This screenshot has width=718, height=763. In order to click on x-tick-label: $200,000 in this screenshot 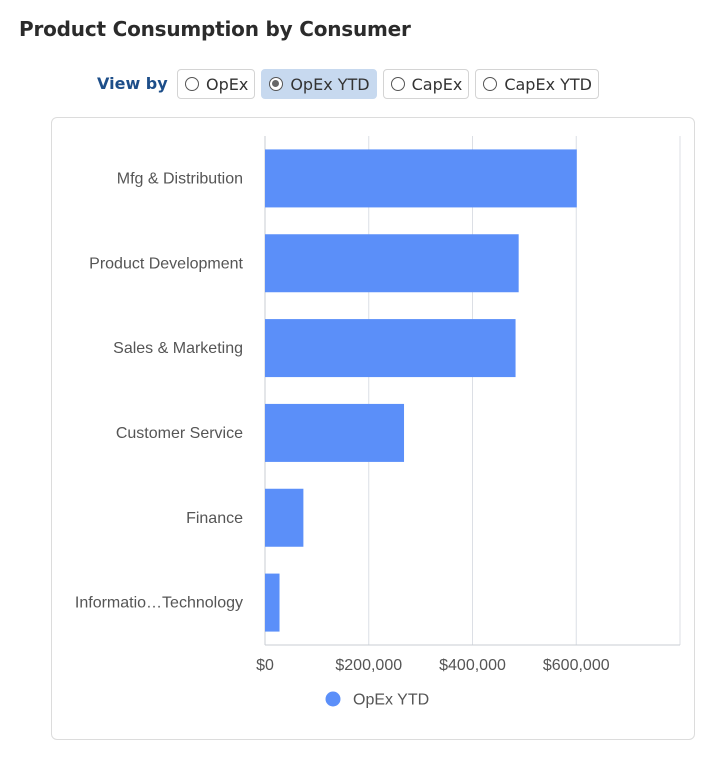, I will do `click(368, 665)`.